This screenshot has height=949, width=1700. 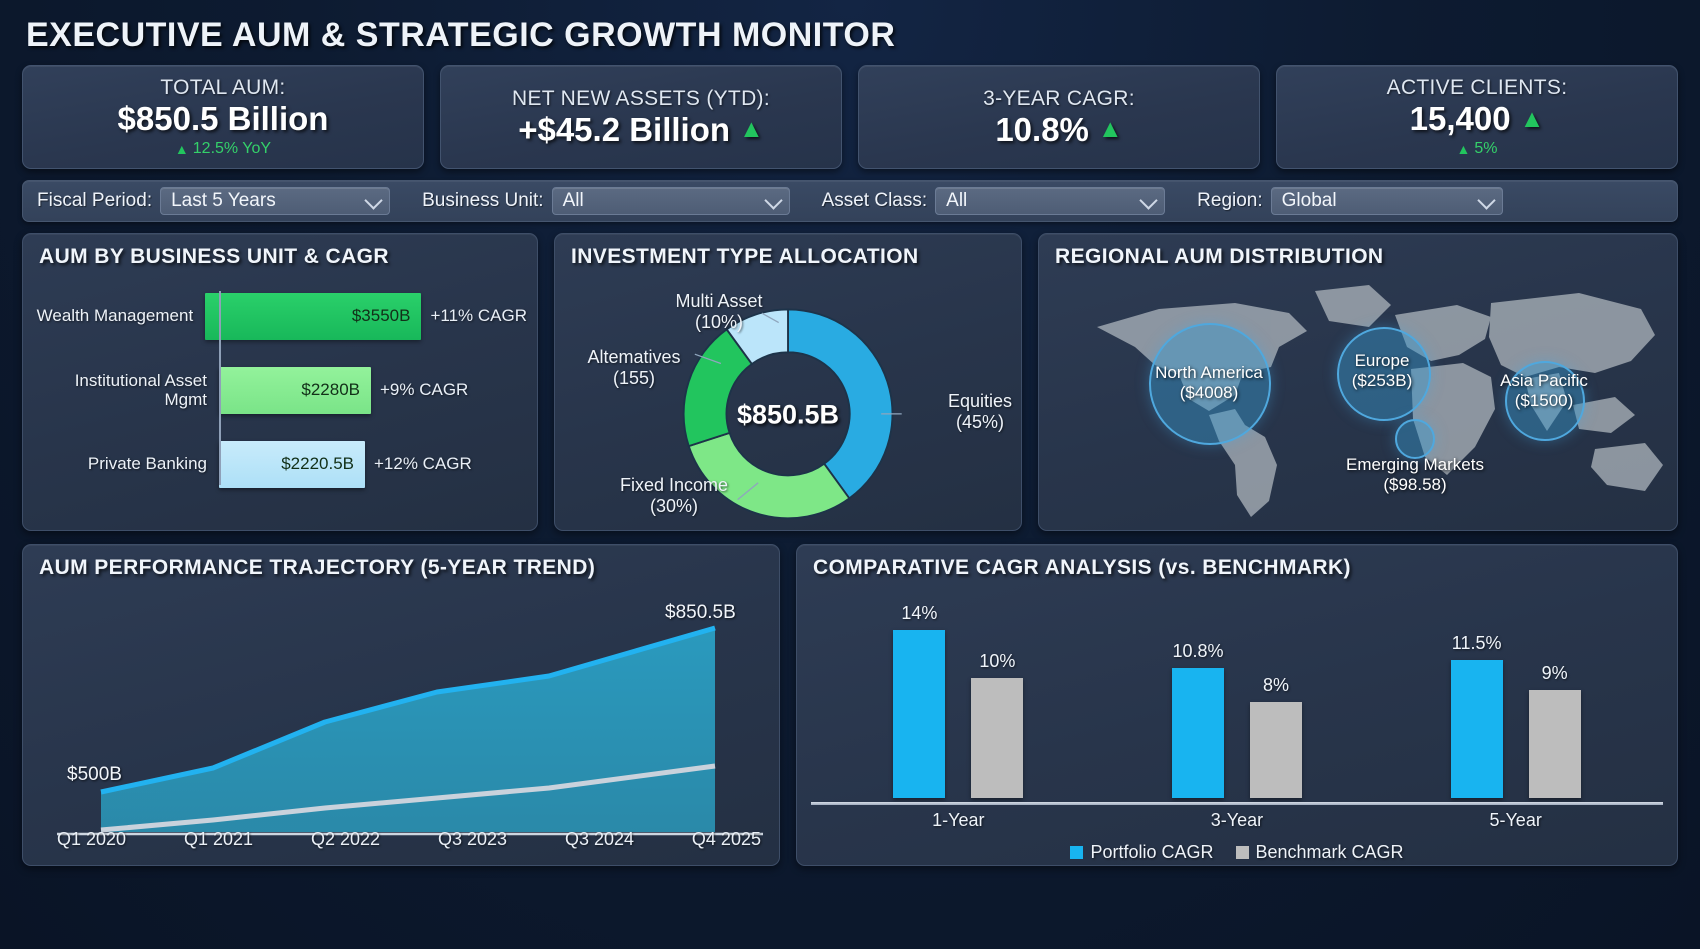 What do you see at coordinates (461, 35) in the screenshot?
I see `page-title: EXECUTIVE AUM & STRATEGIC GROWTH MONITOR` at bounding box center [461, 35].